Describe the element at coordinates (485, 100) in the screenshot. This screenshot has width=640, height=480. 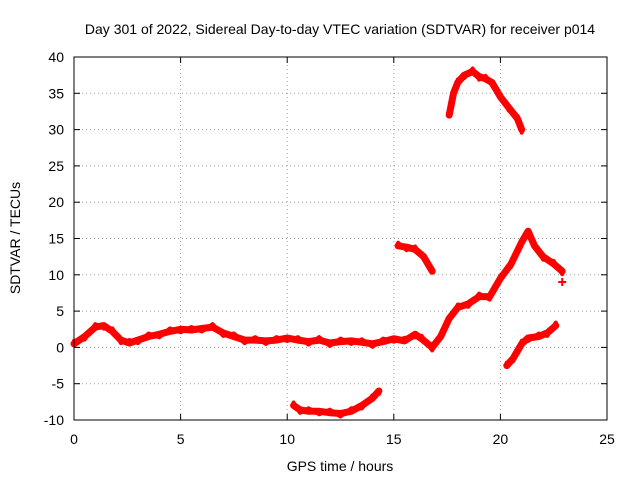
I see `series-upper-arc-band` at that location.